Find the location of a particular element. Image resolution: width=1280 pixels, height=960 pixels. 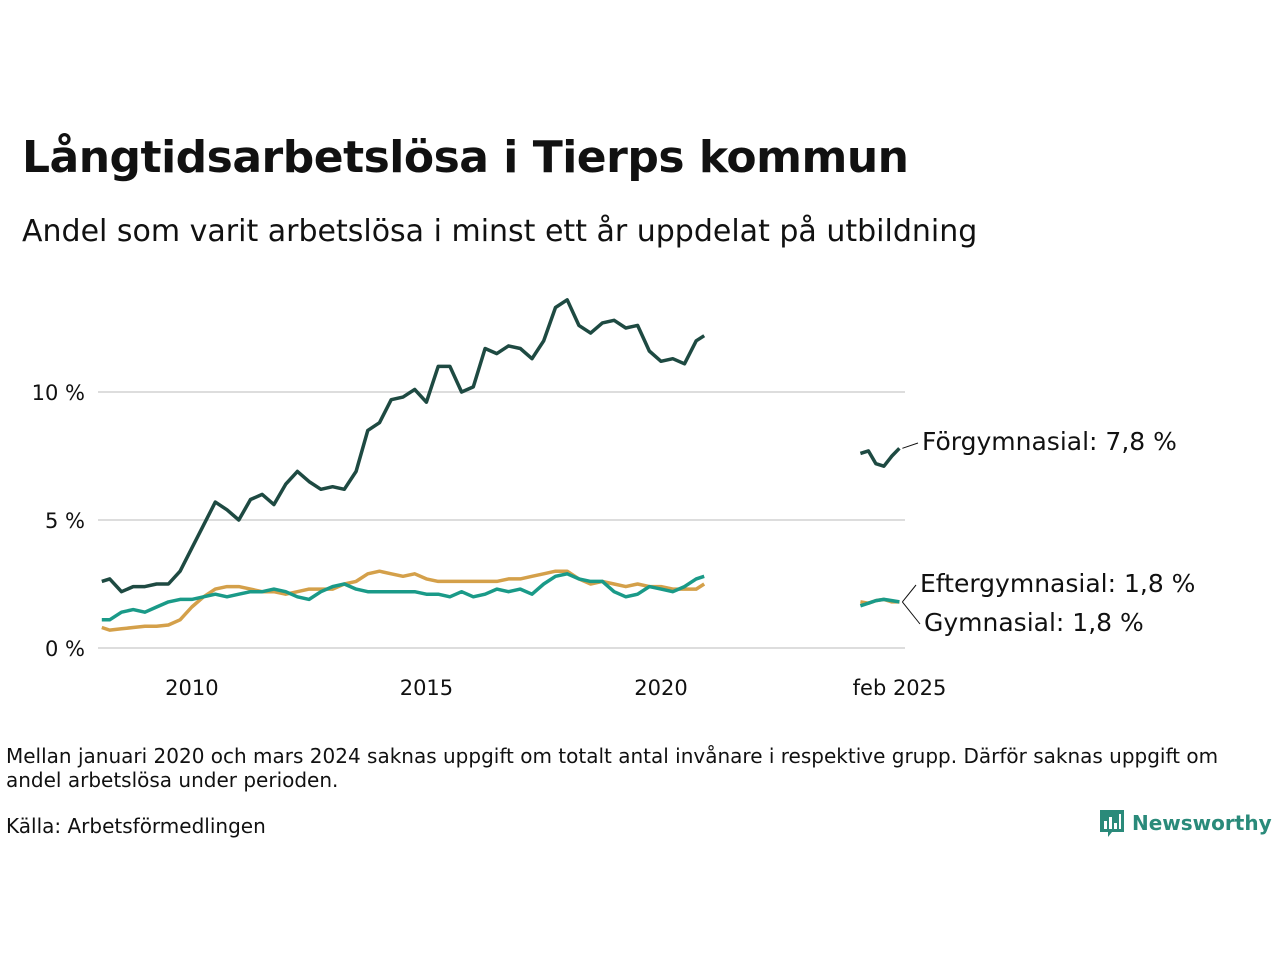

series-end-label: Eftergymnasial: 1,8 % is located at coordinates (1057, 583).